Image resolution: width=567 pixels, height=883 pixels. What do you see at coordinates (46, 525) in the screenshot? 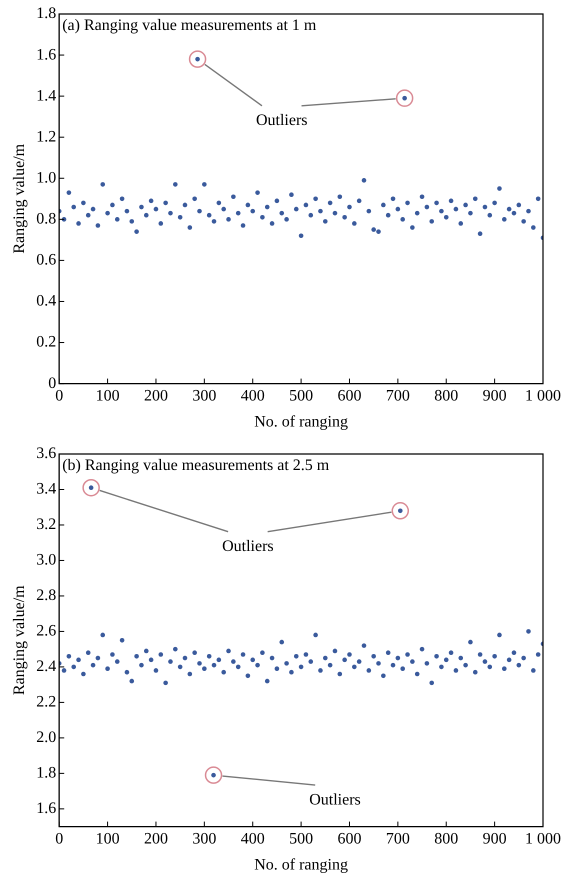
I see `y-tick-label: 3.2` at bounding box center [46, 525].